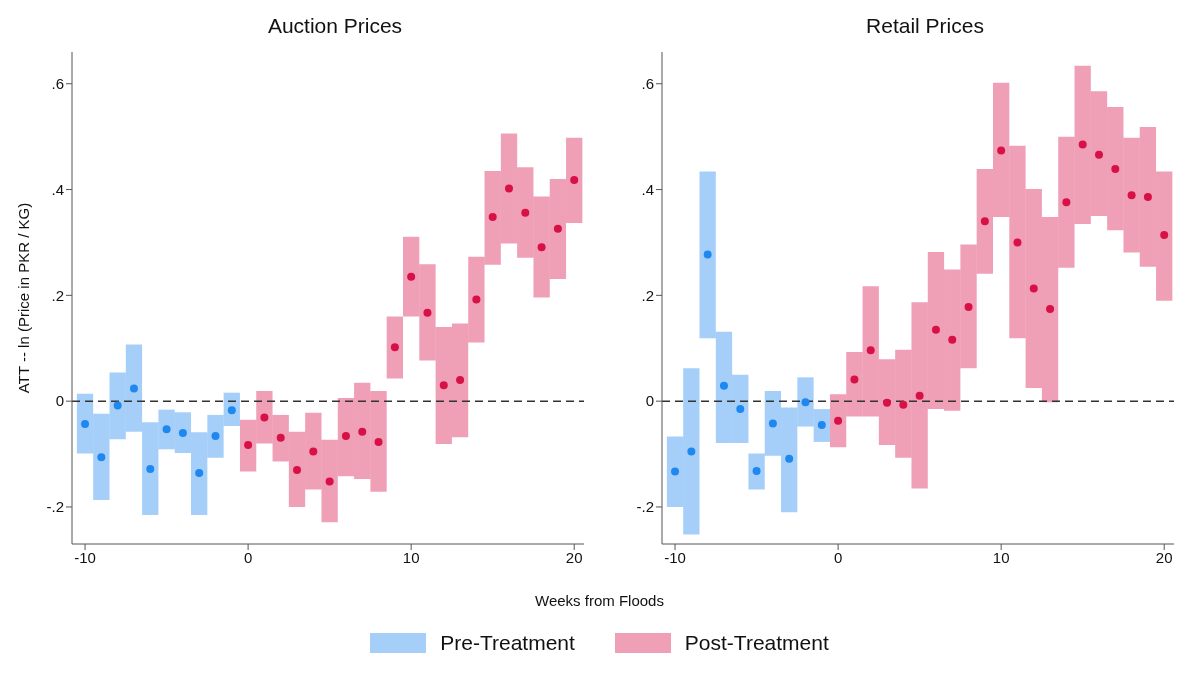  Describe the element at coordinates (599, 600) in the screenshot. I see `x-axis-title: Weeks from Floods` at that location.